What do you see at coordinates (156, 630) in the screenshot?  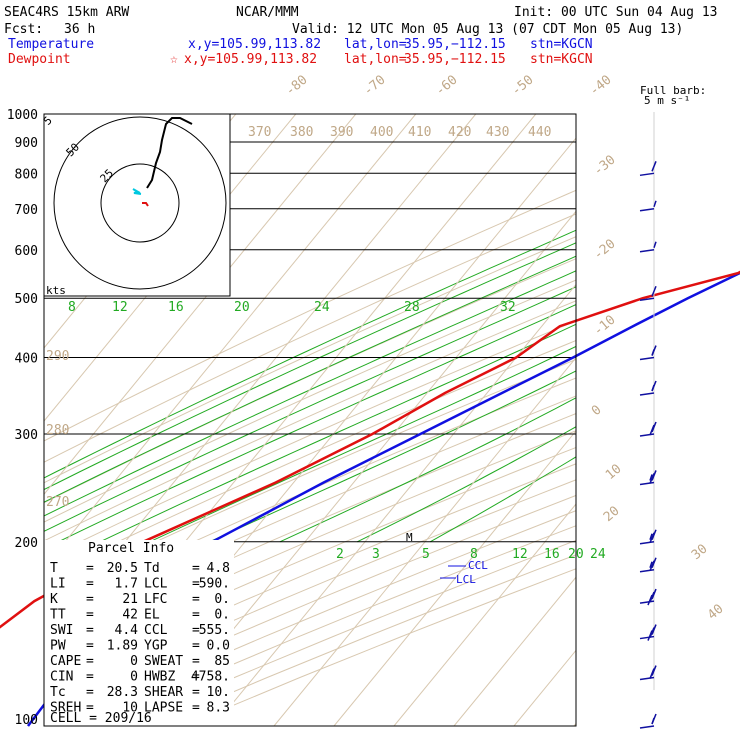 I see `parcel-key: CCL` at bounding box center [156, 630].